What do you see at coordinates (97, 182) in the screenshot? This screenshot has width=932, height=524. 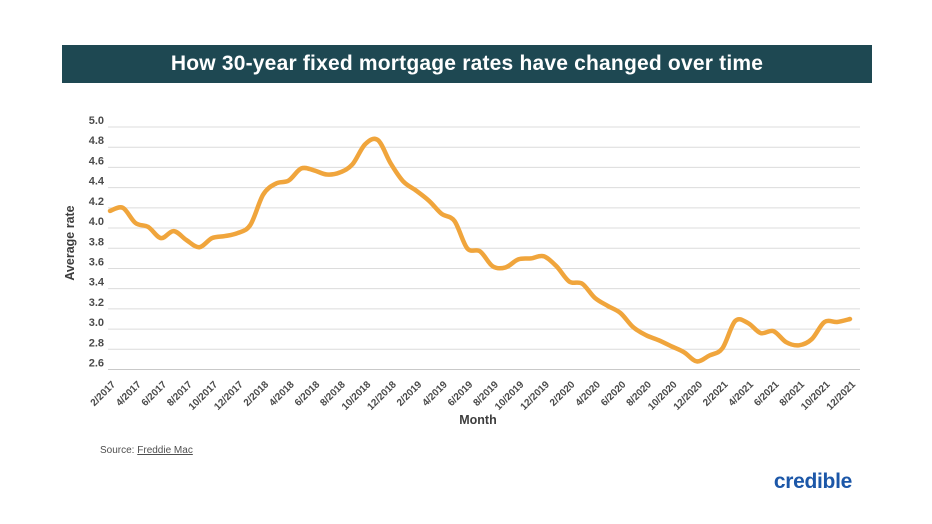 I see `y-tick-label: 4.4` at bounding box center [97, 182].